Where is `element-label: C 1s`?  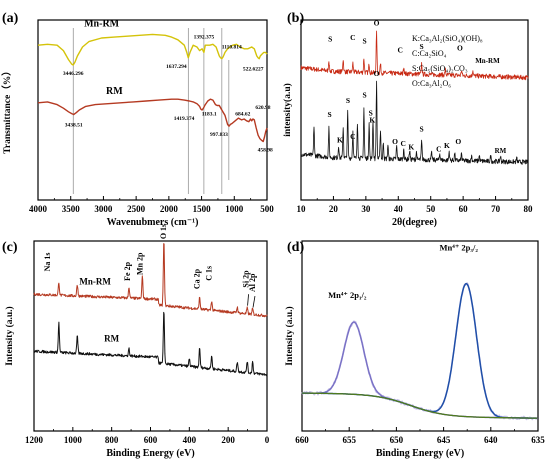
element-label: C 1s is located at coordinates (209, 273).